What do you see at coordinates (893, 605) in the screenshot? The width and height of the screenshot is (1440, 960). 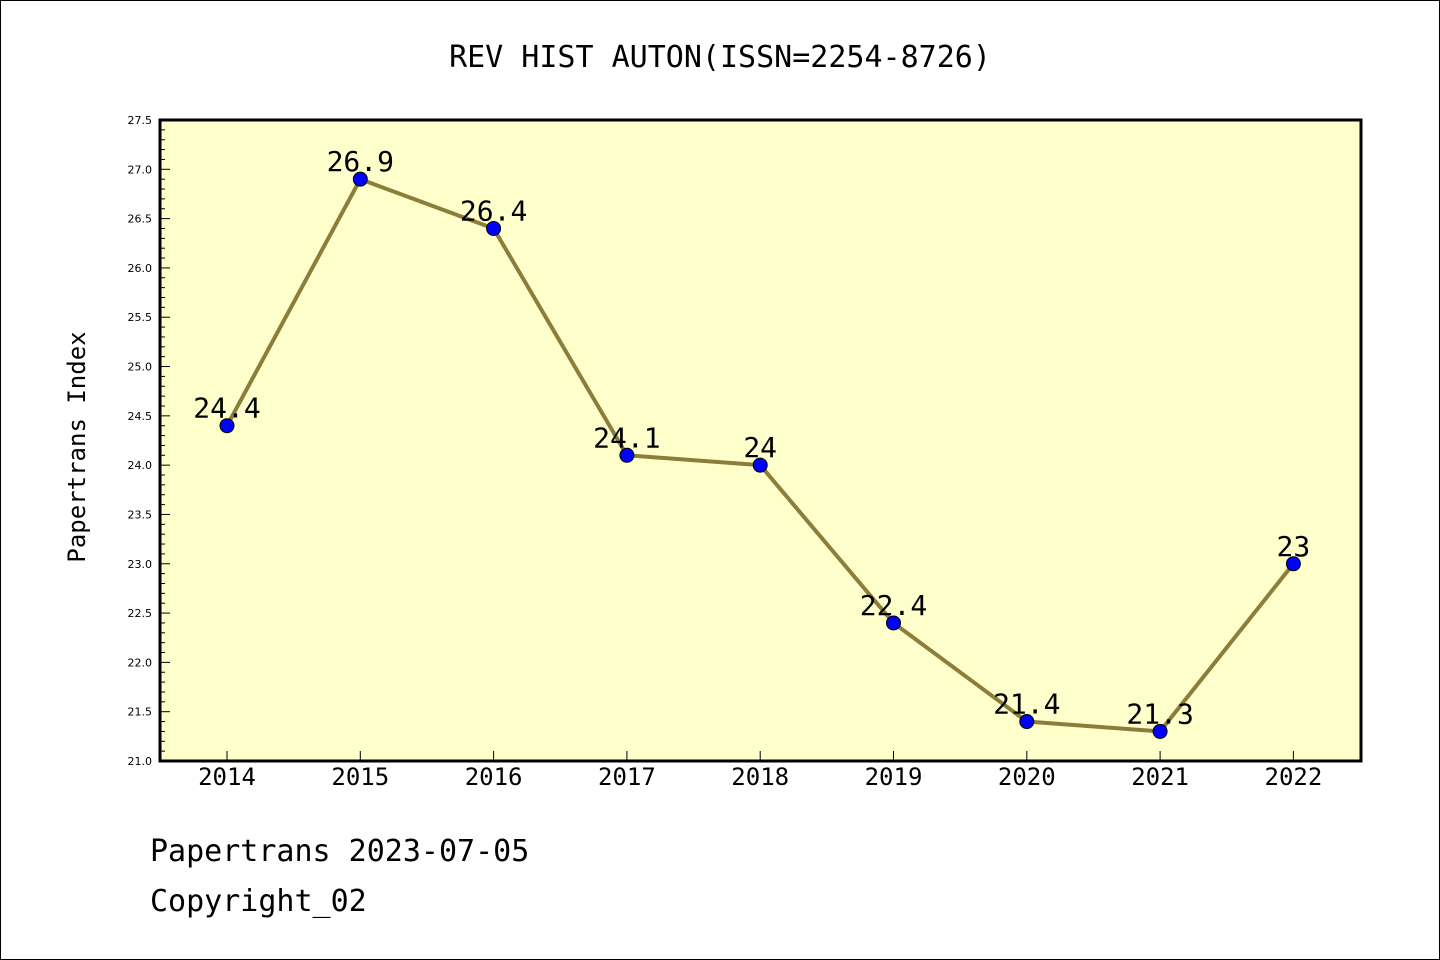 I see `data-label: 22.4` at bounding box center [893, 605].